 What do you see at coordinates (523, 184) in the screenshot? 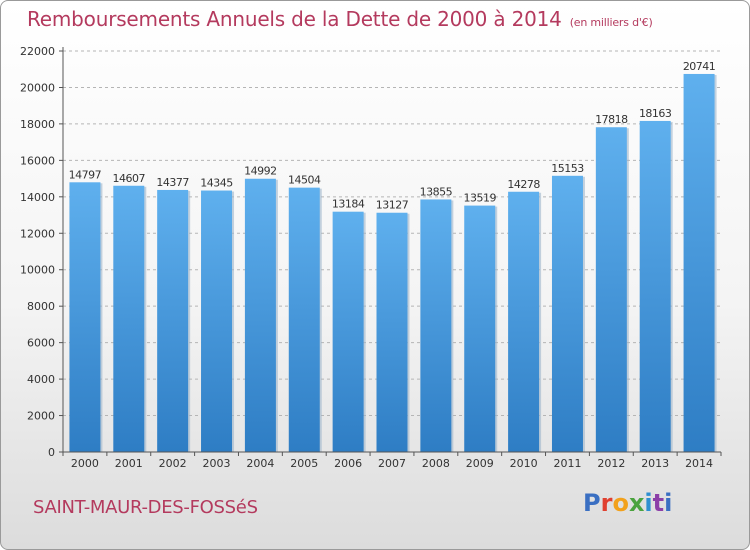
I see `bar-value-label: 14278` at bounding box center [523, 184].